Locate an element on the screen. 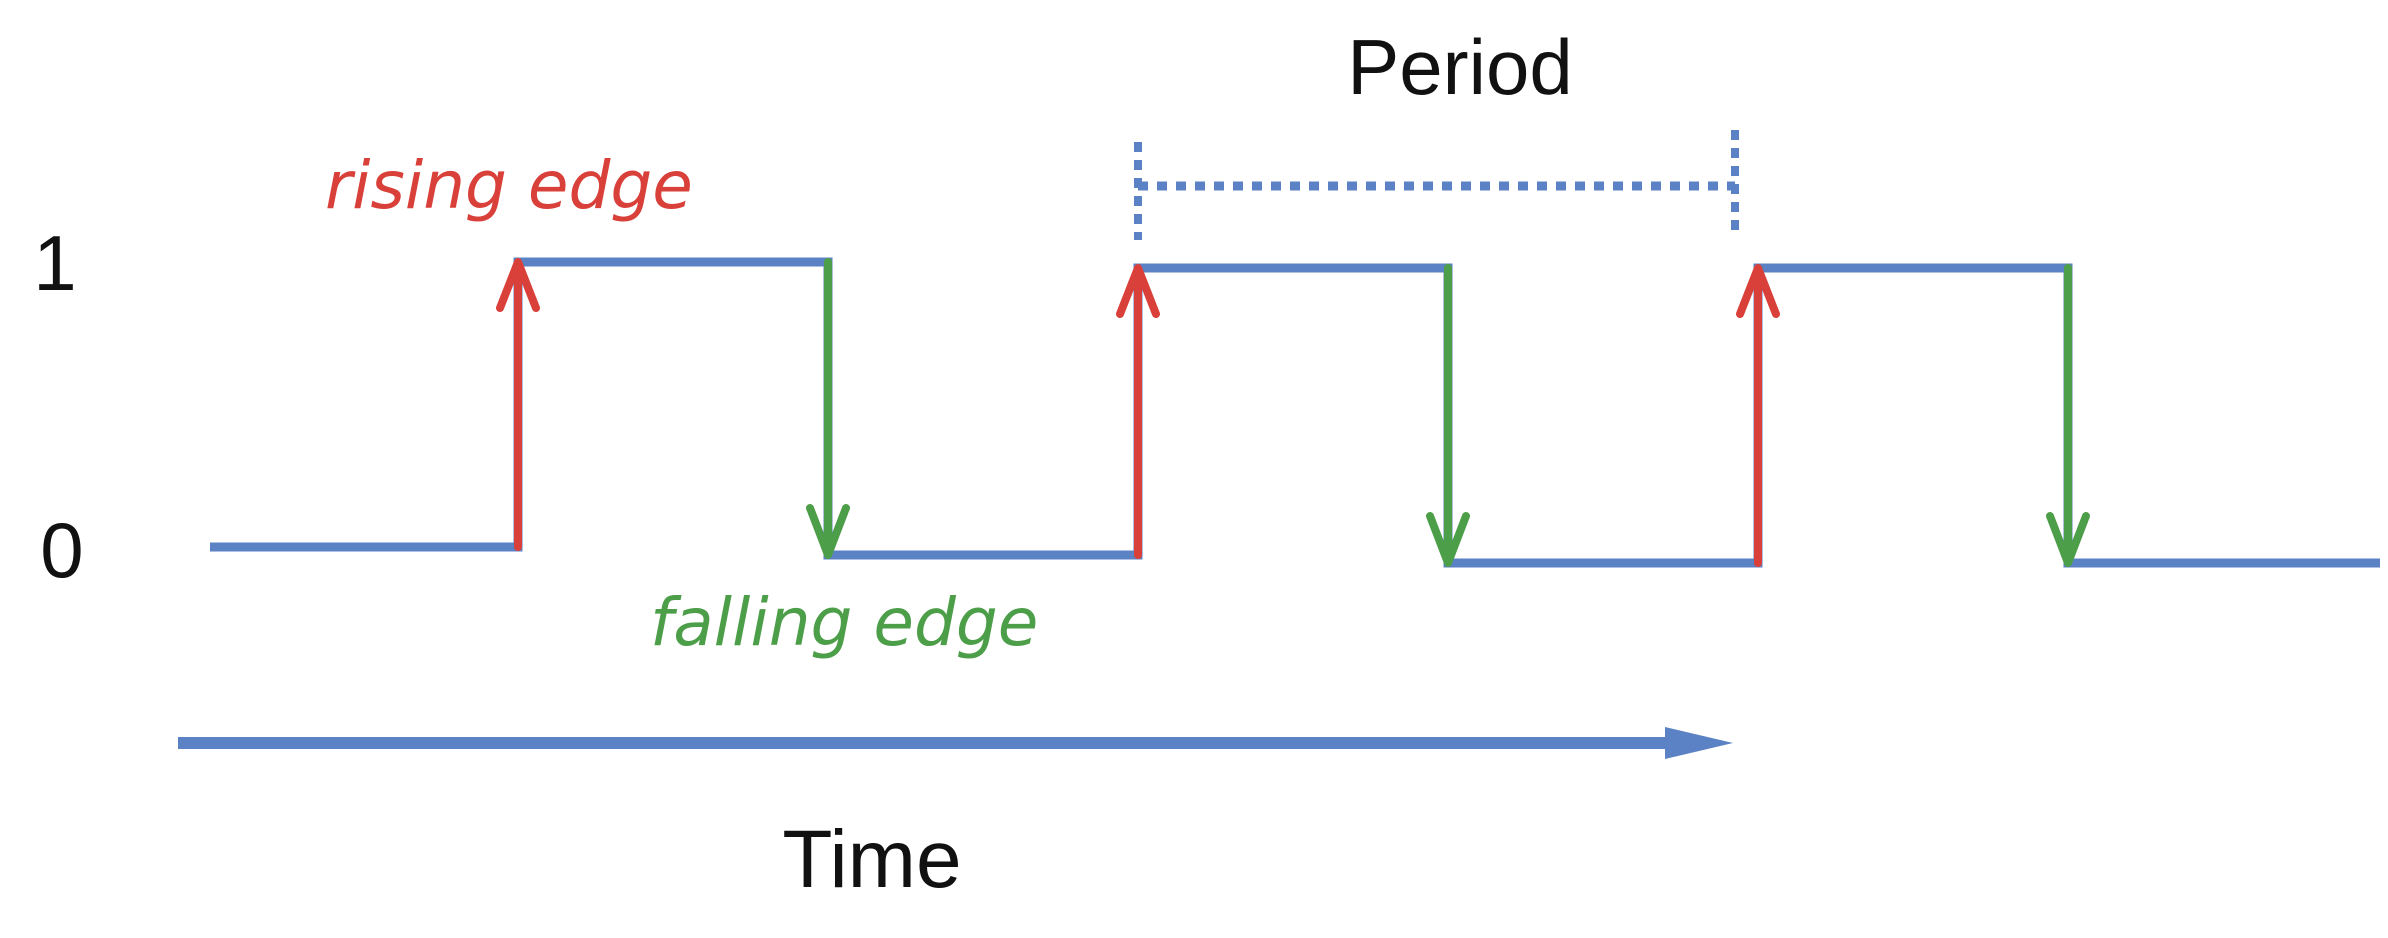 The height and width of the screenshot is (938, 2388). level-high-label: 1 is located at coordinates (54, 263).